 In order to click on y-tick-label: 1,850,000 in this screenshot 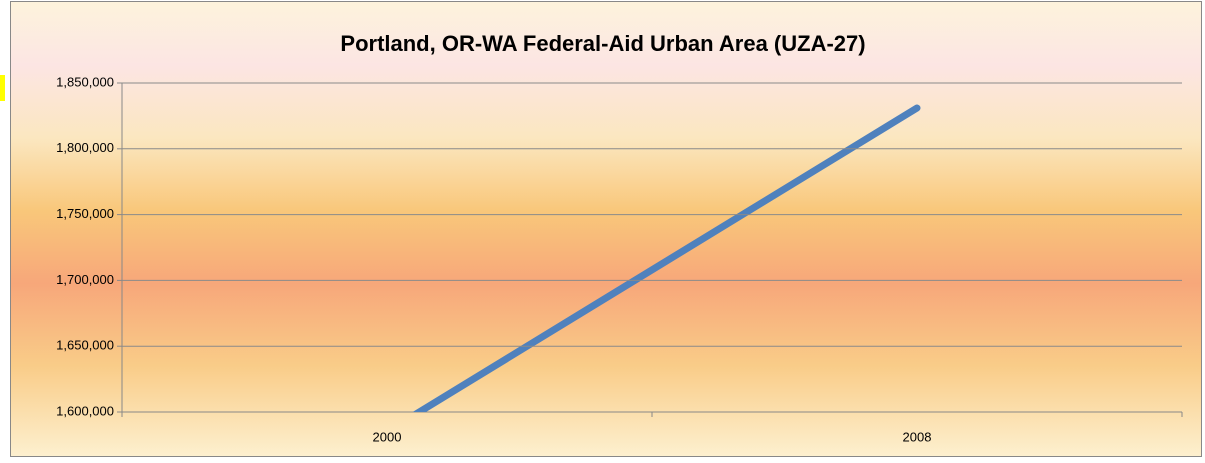, I will do `click(85, 81)`.